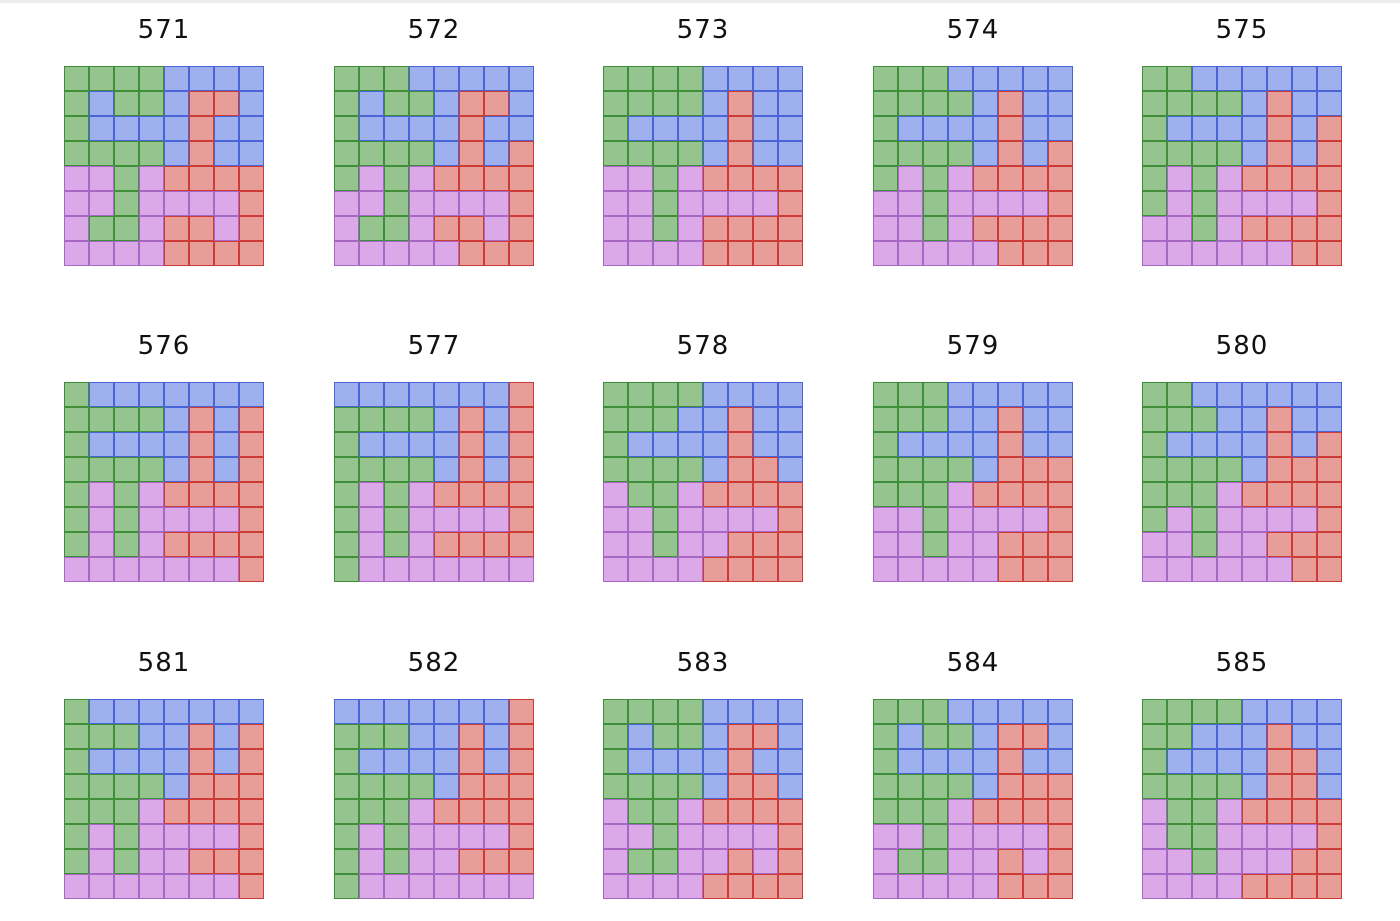 This screenshot has height=921, width=1400. I want to click on puzzle-panel: 577, so click(434, 456).